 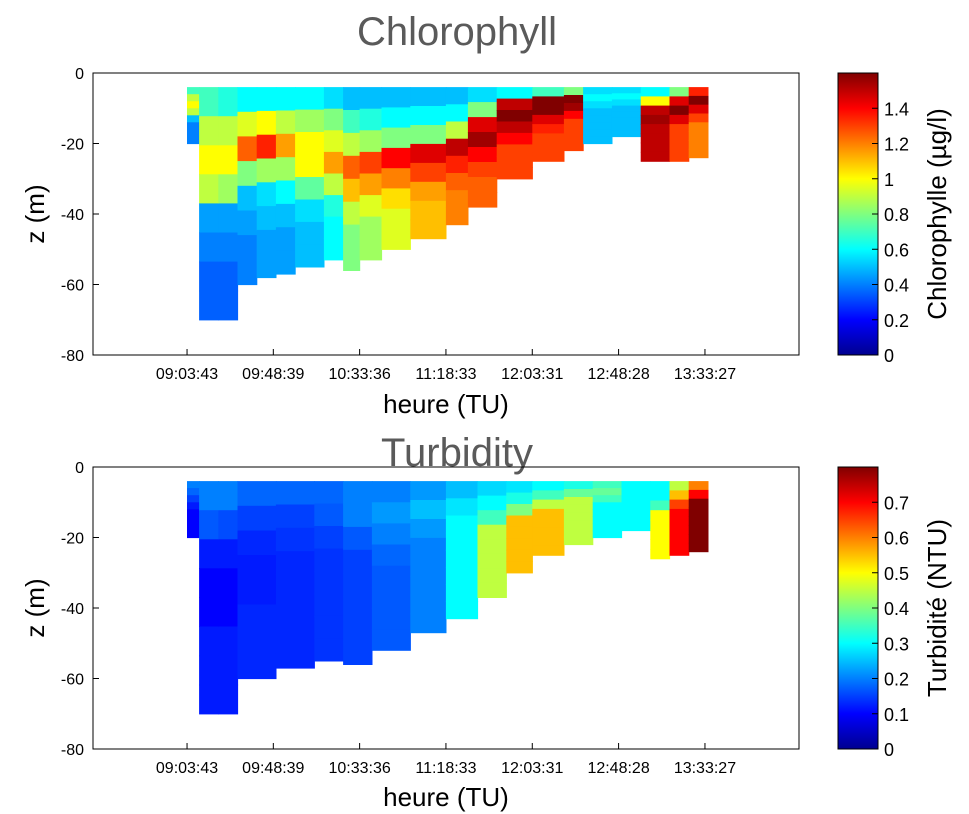 I want to click on colorbar-tick-label: 0.6, so click(x=896, y=539).